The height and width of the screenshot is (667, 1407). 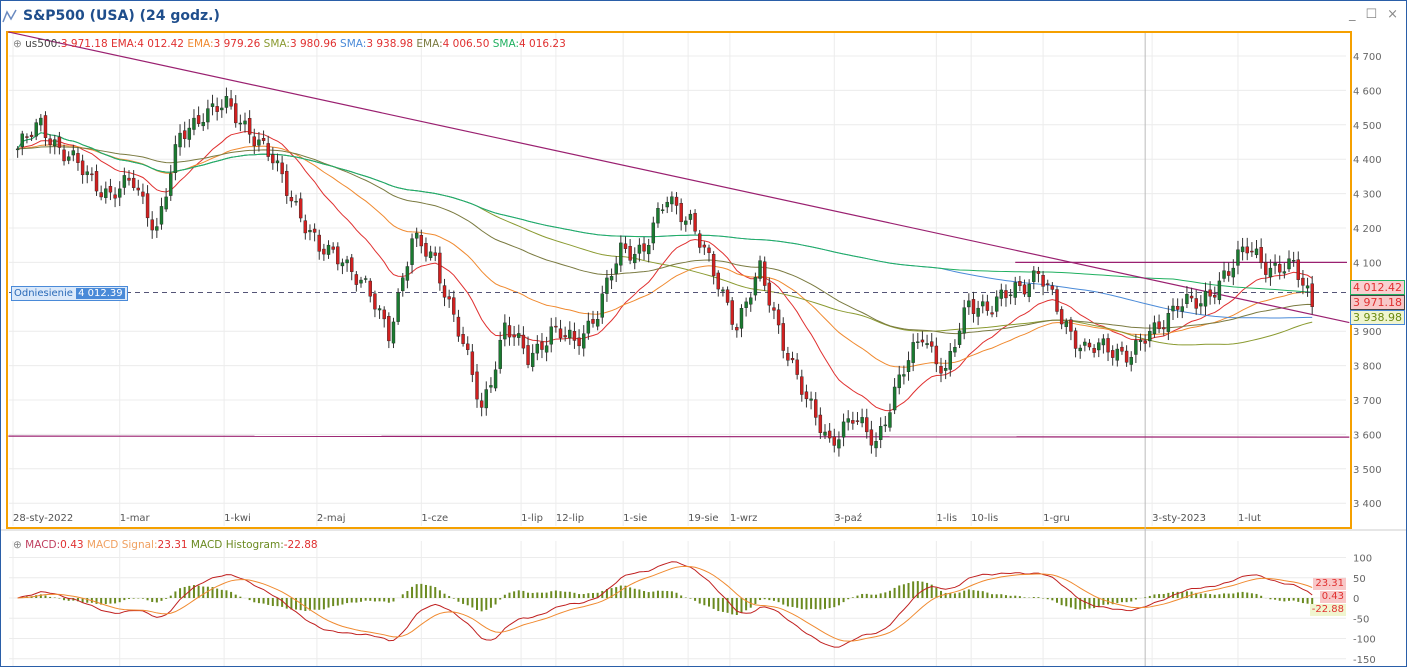 I want to click on legend-value: 4 016.23, so click(x=542, y=44).